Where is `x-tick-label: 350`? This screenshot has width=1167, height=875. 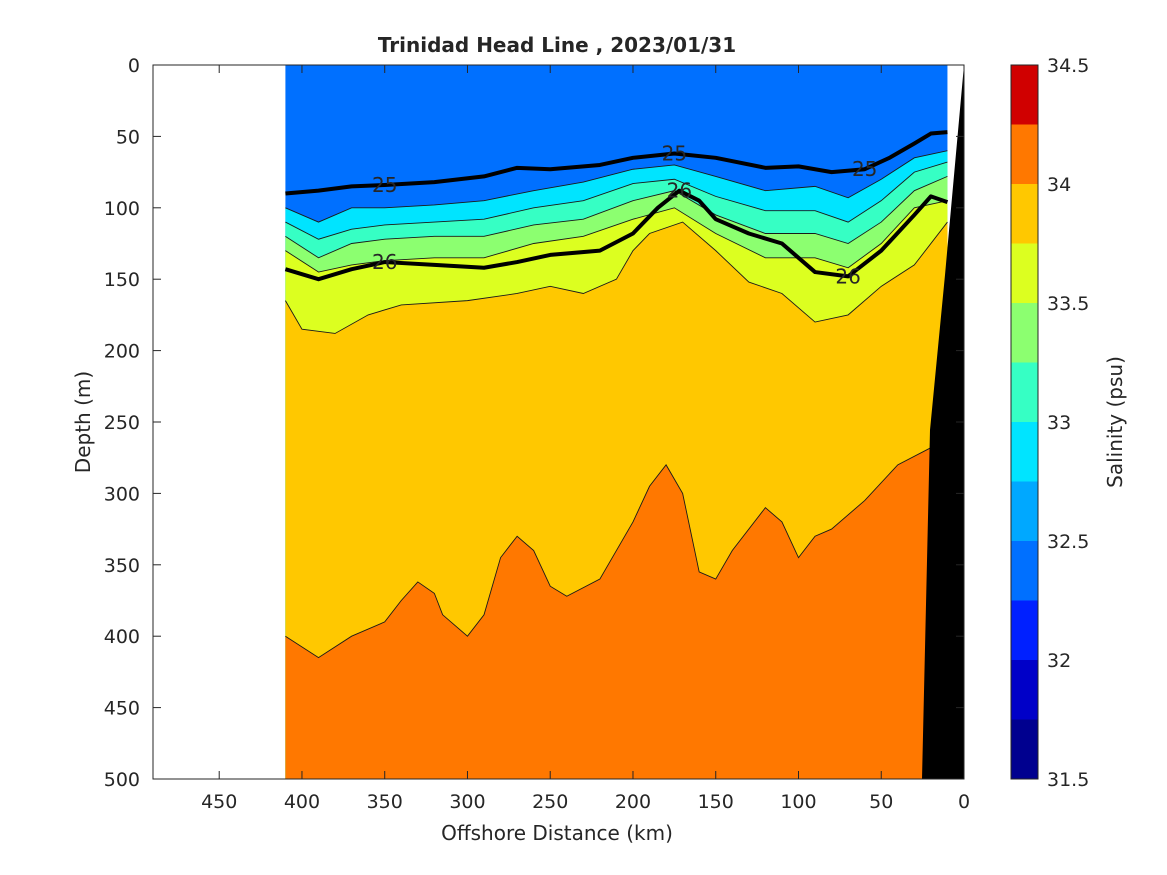
x-tick-label: 350 is located at coordinates (385, 802).